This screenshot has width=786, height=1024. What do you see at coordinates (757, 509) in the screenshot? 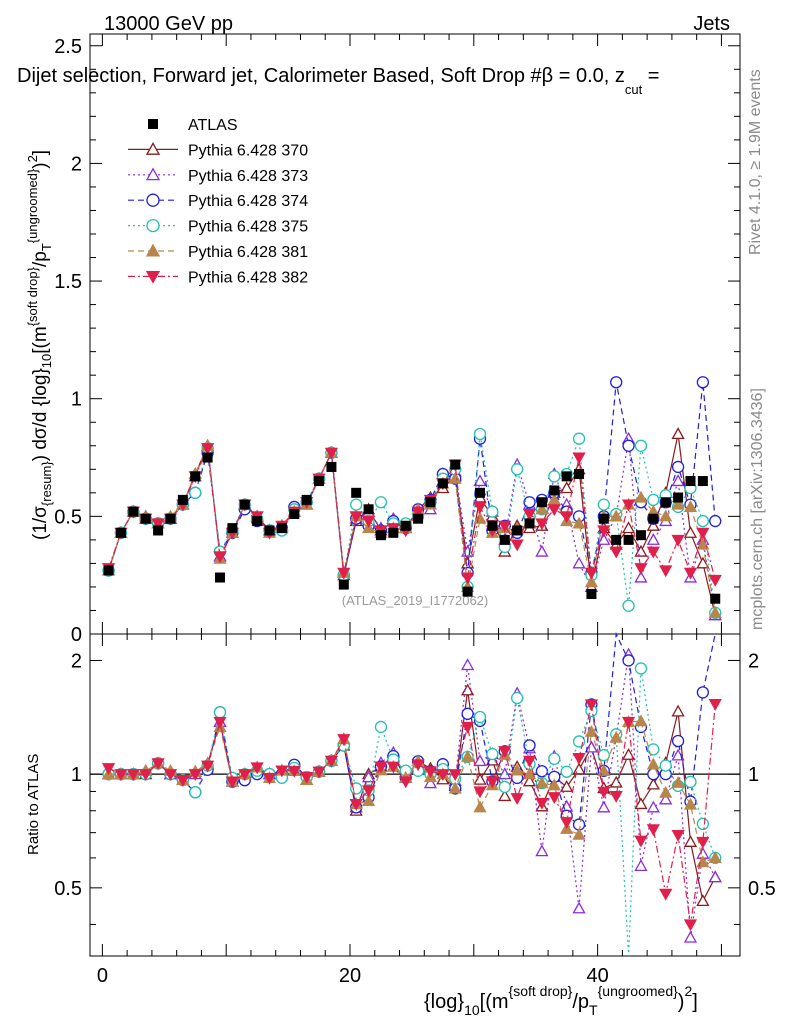
I see `mcplots-label: mcplots.cern.ch [arXiv:1306.3436]` at bounding box center [757, 509].